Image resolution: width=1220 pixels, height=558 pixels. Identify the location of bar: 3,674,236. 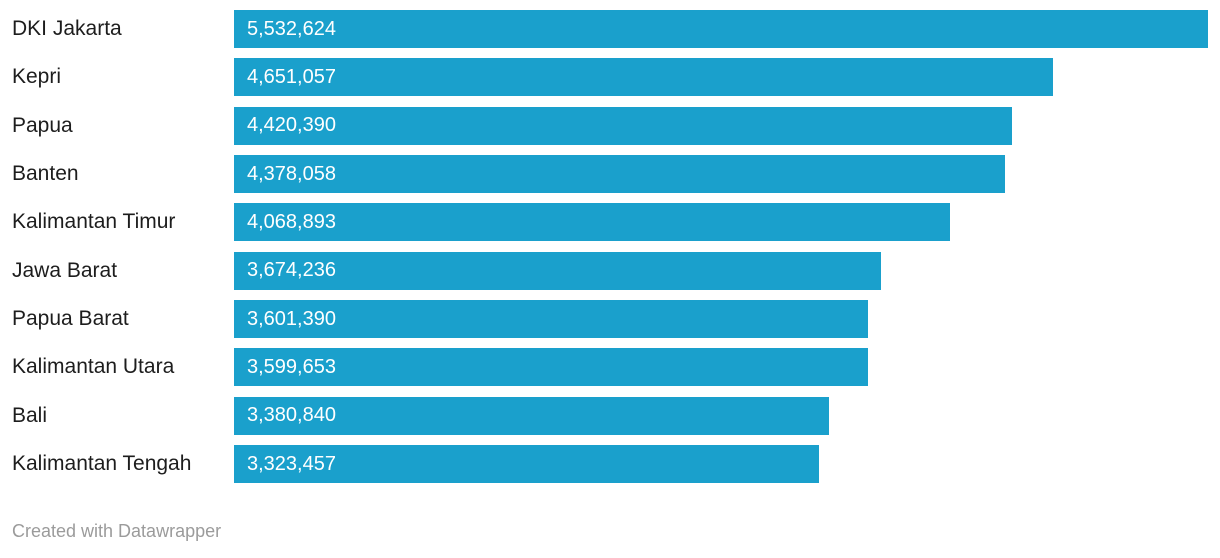
(557, 270).